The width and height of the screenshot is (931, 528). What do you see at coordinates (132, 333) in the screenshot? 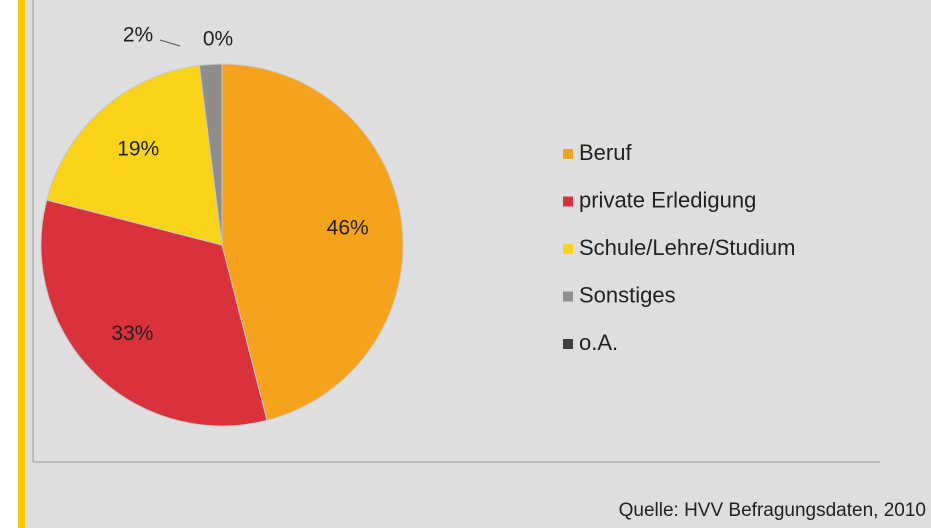
I see `data-label: 33%` at bounding box center [132, 333].